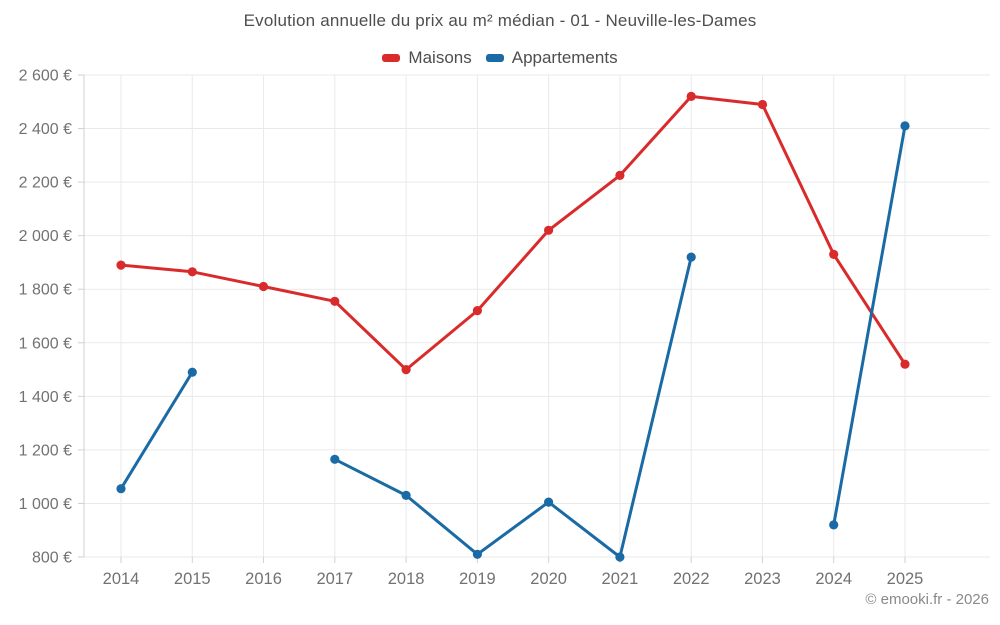 This screenshot has width=1000, height=625. I want to click on x-tick-label: 2018, so click(406, 579).